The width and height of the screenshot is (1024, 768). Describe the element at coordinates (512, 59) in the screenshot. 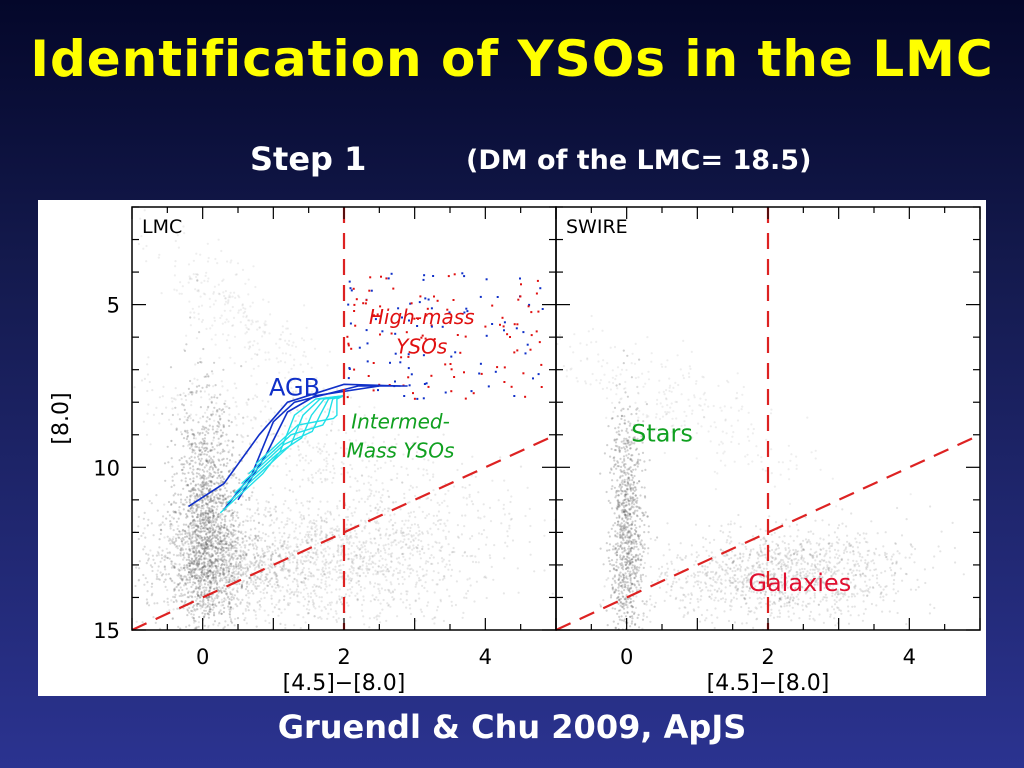

I see `slide-title: Identification of YSOs in the LMC` at that location.